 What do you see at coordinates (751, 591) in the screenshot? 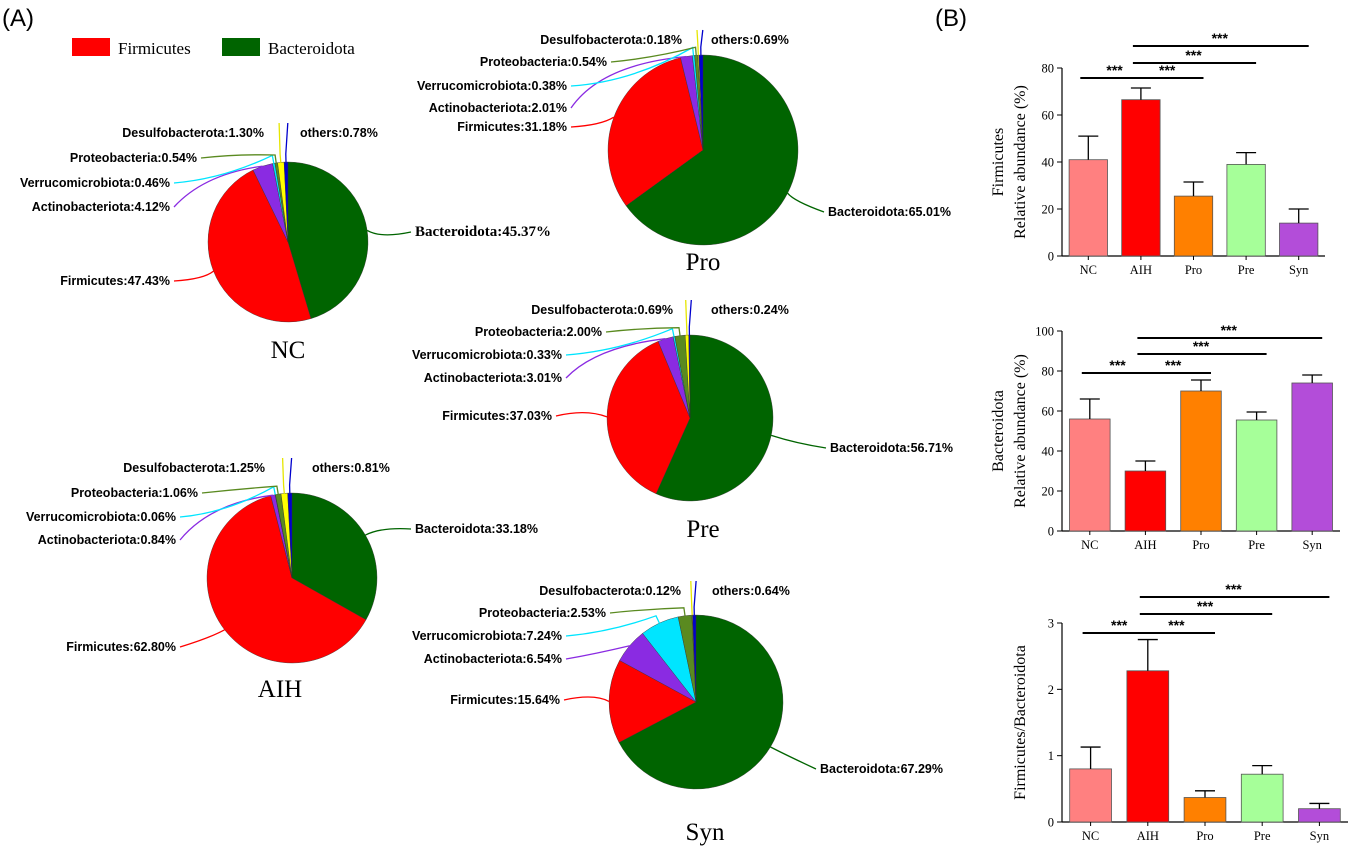
I see `pie-label-others: others:0.64%` at bounding box center [751, 591].